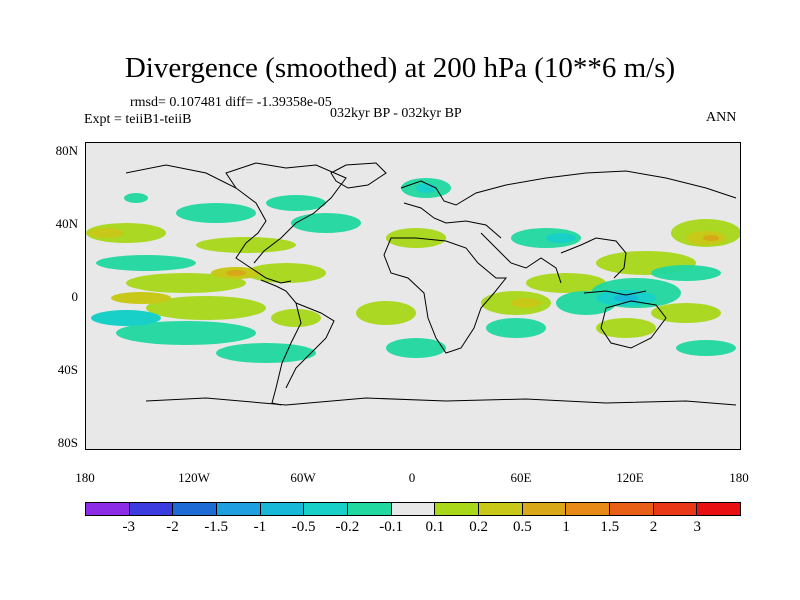  I want to click on colorbar-label: 3, so click(697, 527).